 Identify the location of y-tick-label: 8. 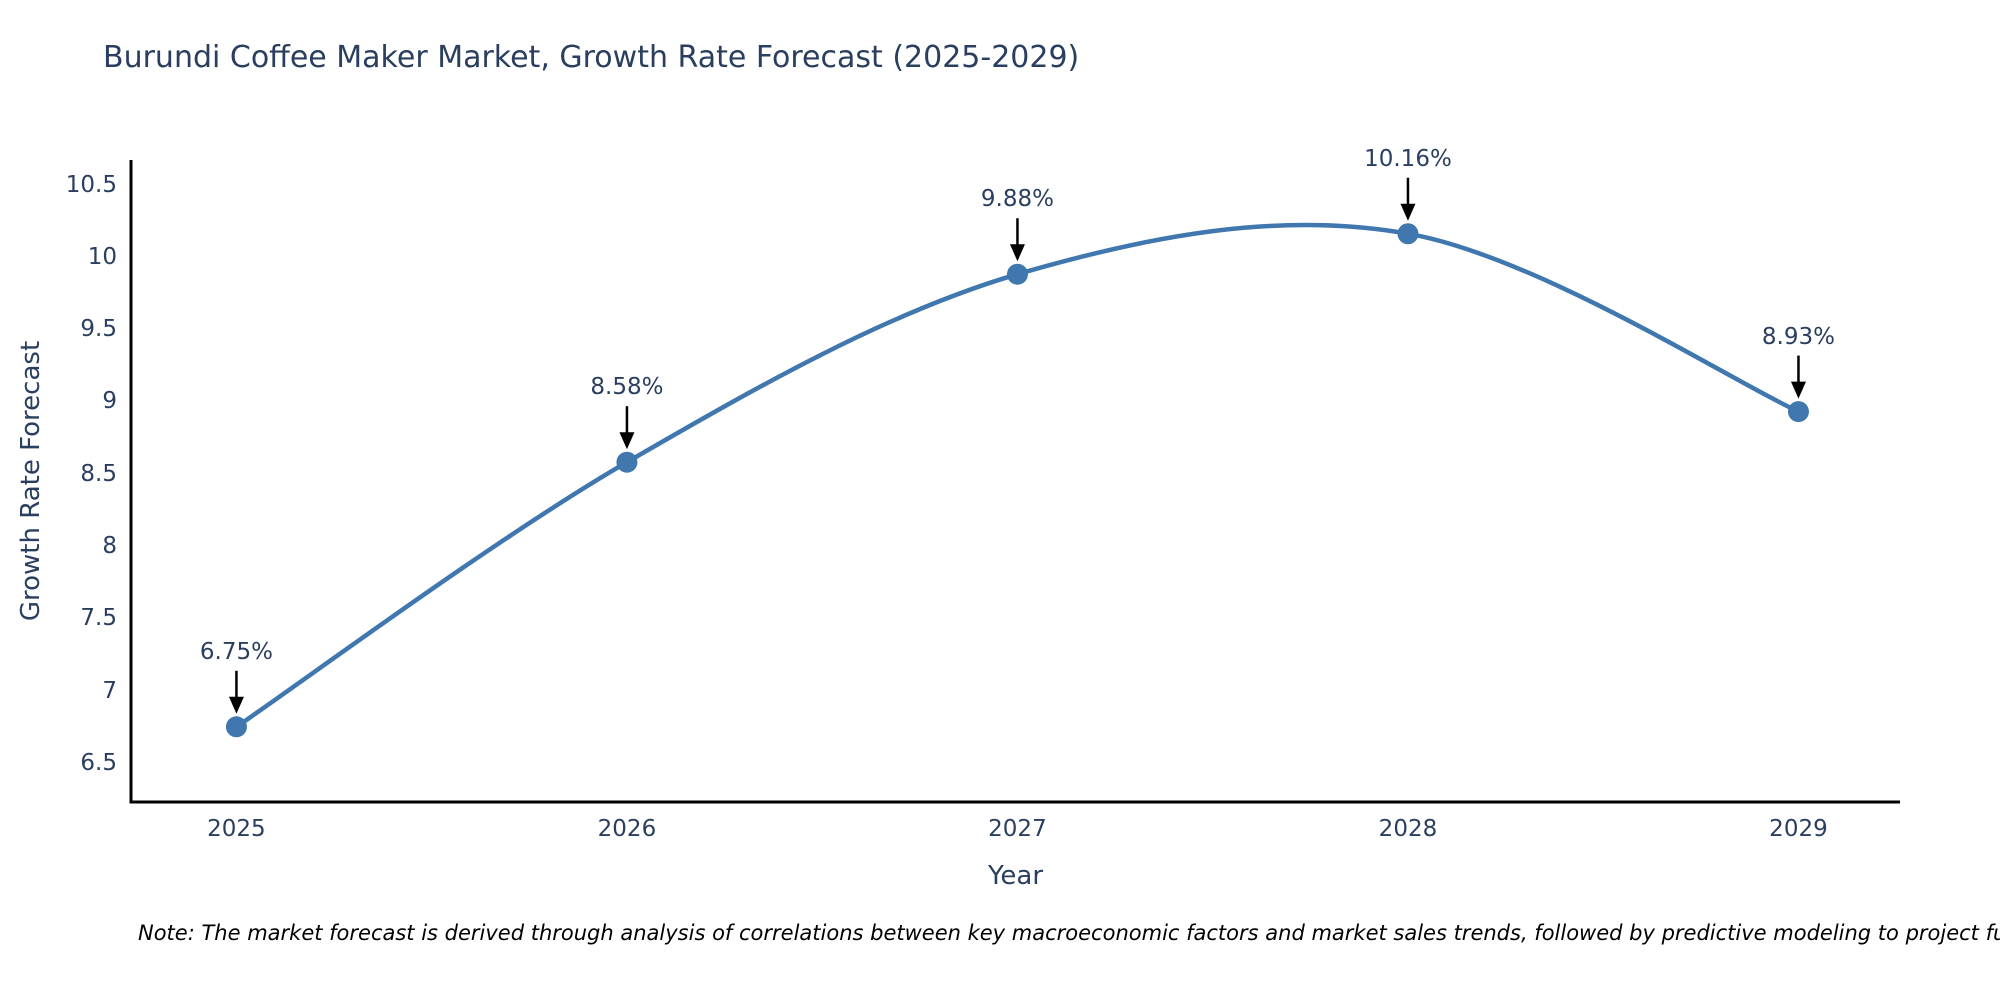
(109, 546).